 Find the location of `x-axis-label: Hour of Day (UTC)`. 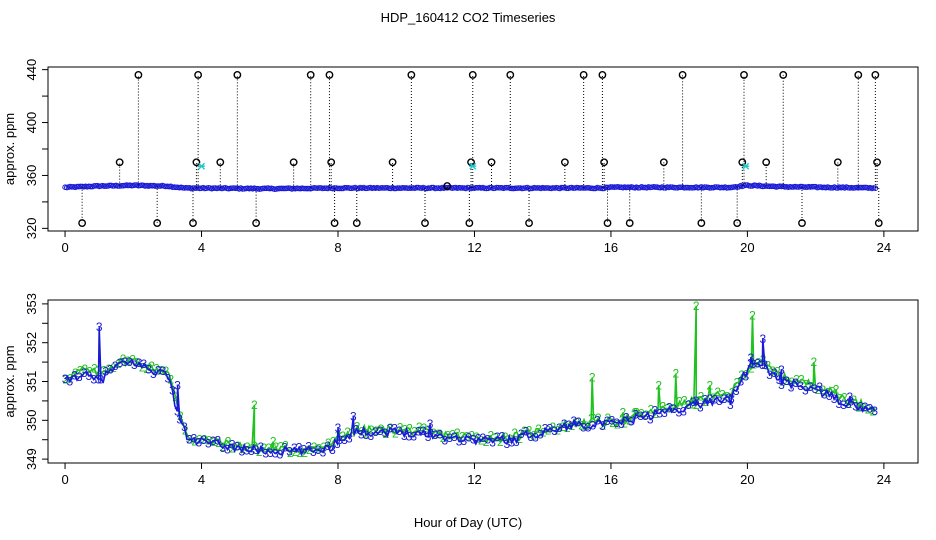

x-axis-label: Hour of Day (UTC) is located at coordinates (468, 522).